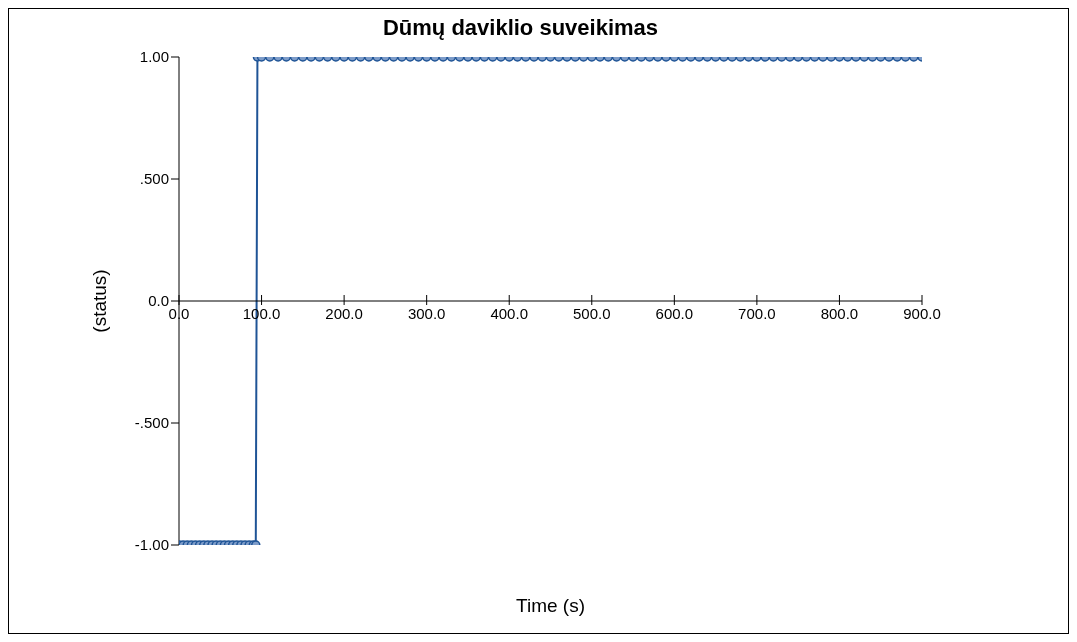  Describe the element at coordinates (839, 313) in the screenshot. I see `x-tick-label: 800.0` at that location.